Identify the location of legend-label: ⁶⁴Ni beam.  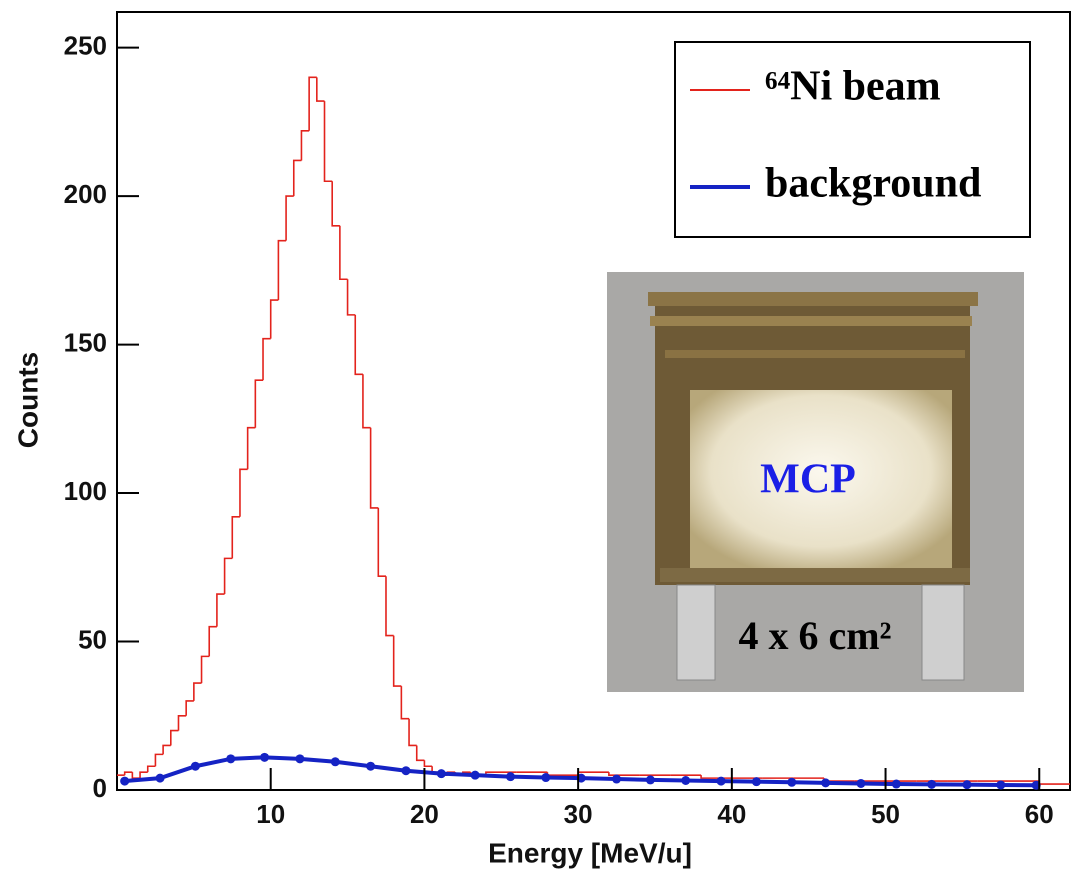
(853, 87).